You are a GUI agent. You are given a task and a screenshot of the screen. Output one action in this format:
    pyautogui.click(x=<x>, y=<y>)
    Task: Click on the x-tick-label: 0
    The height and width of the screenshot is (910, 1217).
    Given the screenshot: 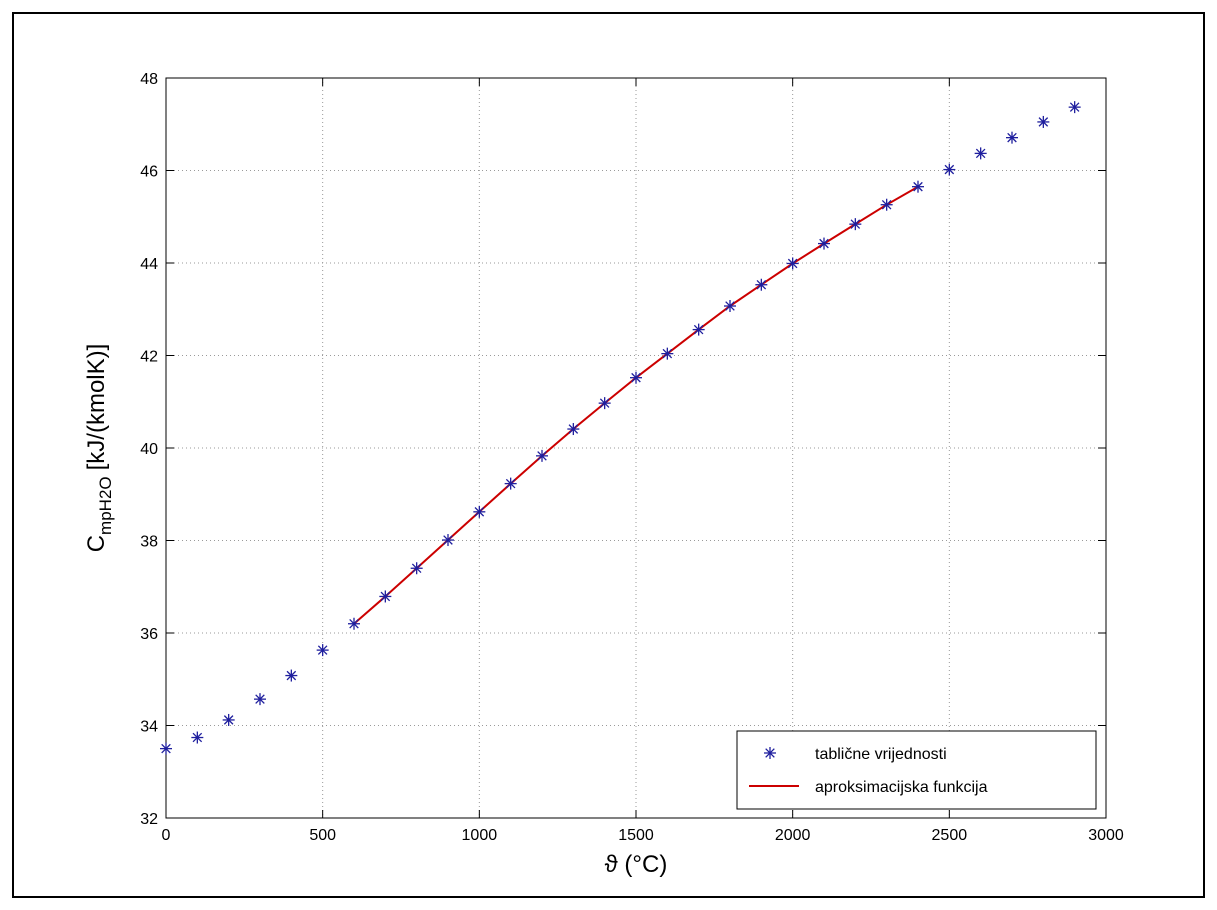 What is the action you would take?
    pyautogui.click(x=166, y=835)
    